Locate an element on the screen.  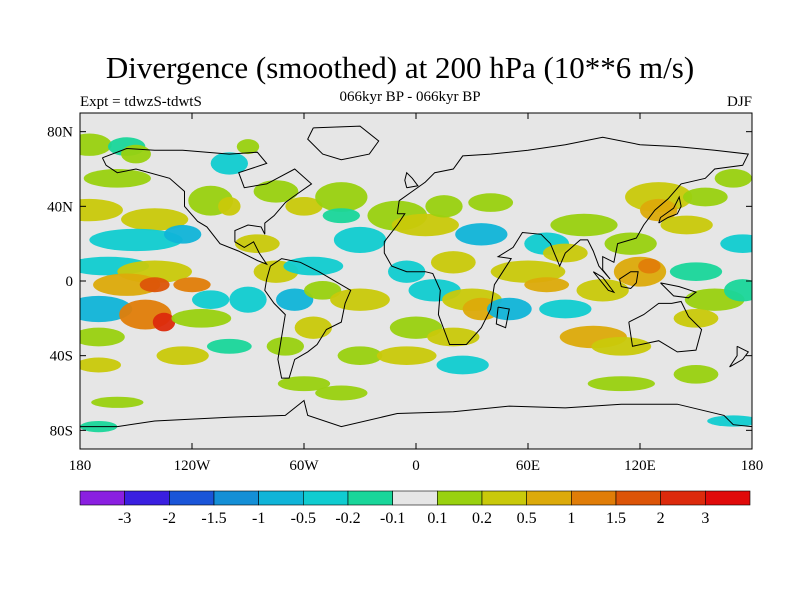
legend-label: 0.5 is located at coordinates (527, 518).